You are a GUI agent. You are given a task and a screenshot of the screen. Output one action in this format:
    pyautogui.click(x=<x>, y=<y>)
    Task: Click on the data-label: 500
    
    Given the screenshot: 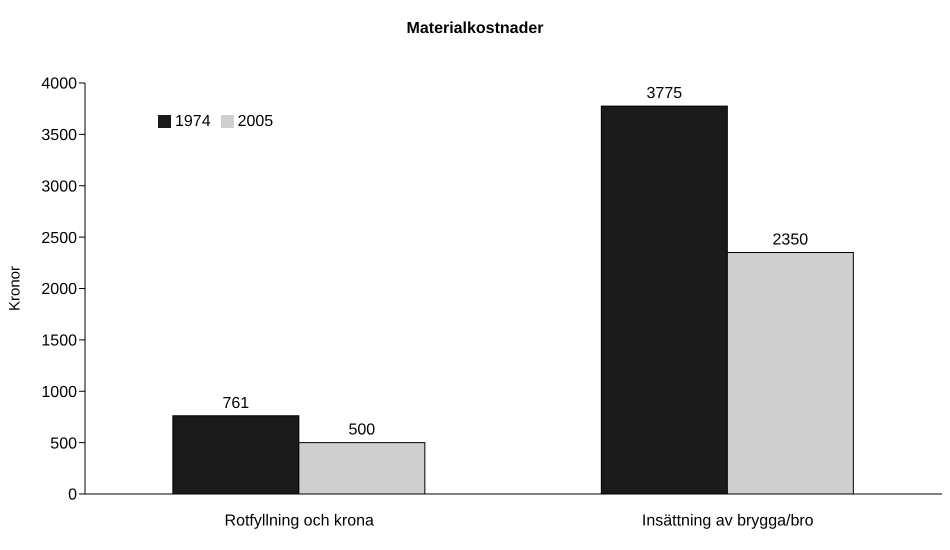 What is the action you would take?
    pyautogui.click(x=362, y=430)
    